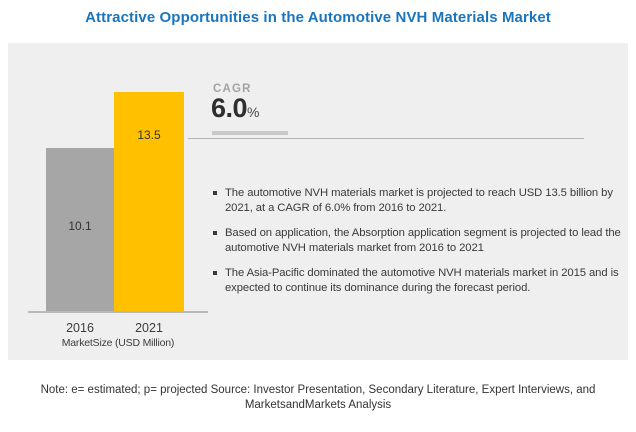  I want to click on bar-2016, so click(80, 230).